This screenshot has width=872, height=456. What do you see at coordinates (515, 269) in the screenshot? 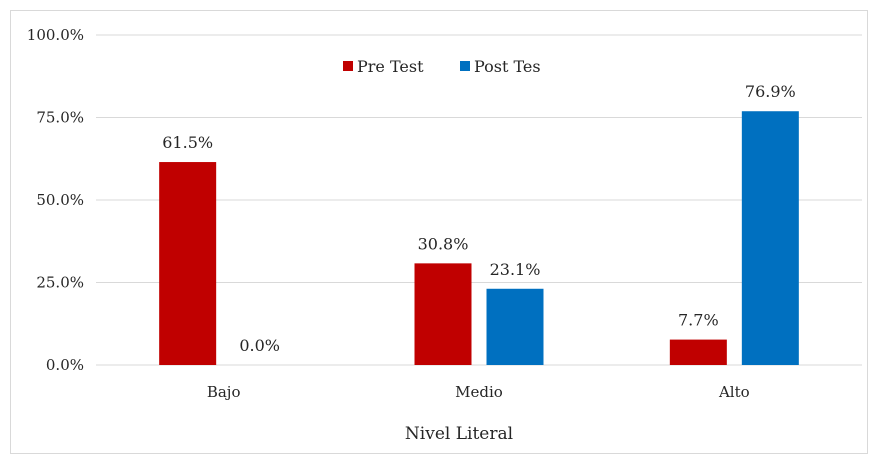
I see `data-label: 23.1%` at bounding box center [515, 269].